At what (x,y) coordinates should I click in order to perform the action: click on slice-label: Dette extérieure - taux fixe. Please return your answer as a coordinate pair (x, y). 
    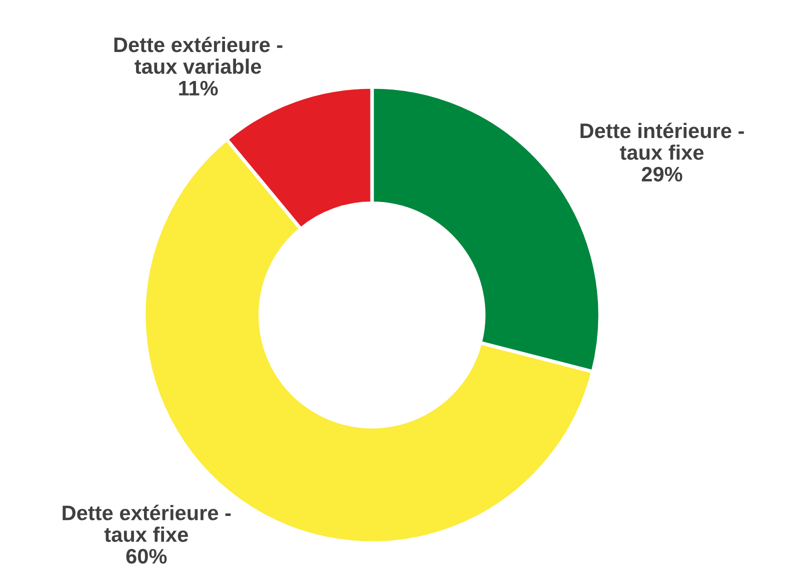
    Looking at the image, I should click on (146, 523).